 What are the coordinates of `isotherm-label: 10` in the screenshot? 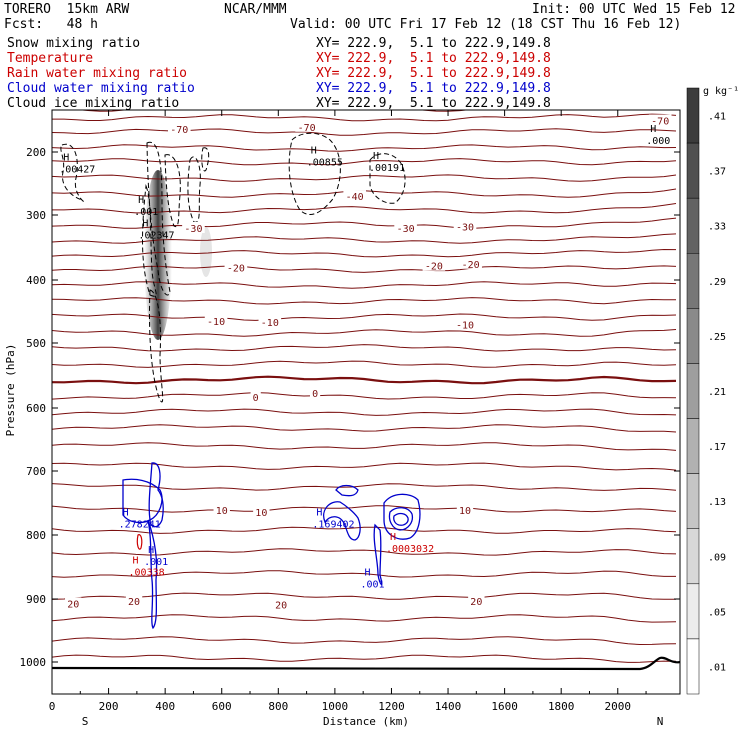 It's located at (261, 513).